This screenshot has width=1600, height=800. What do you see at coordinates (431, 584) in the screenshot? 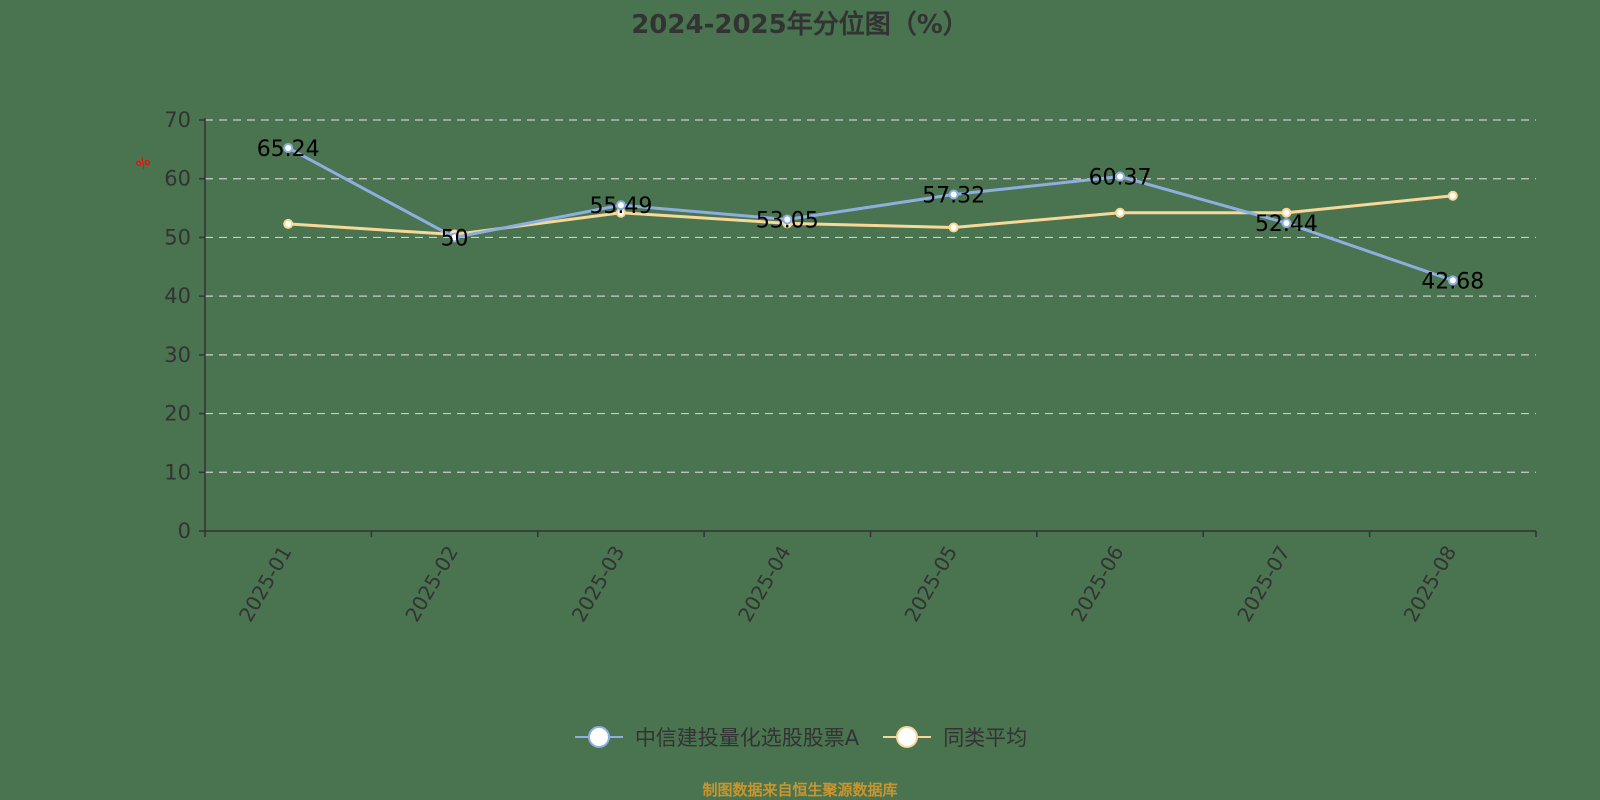
I see `x-tick-label: 2025-02` at bounding box center [431, 584].